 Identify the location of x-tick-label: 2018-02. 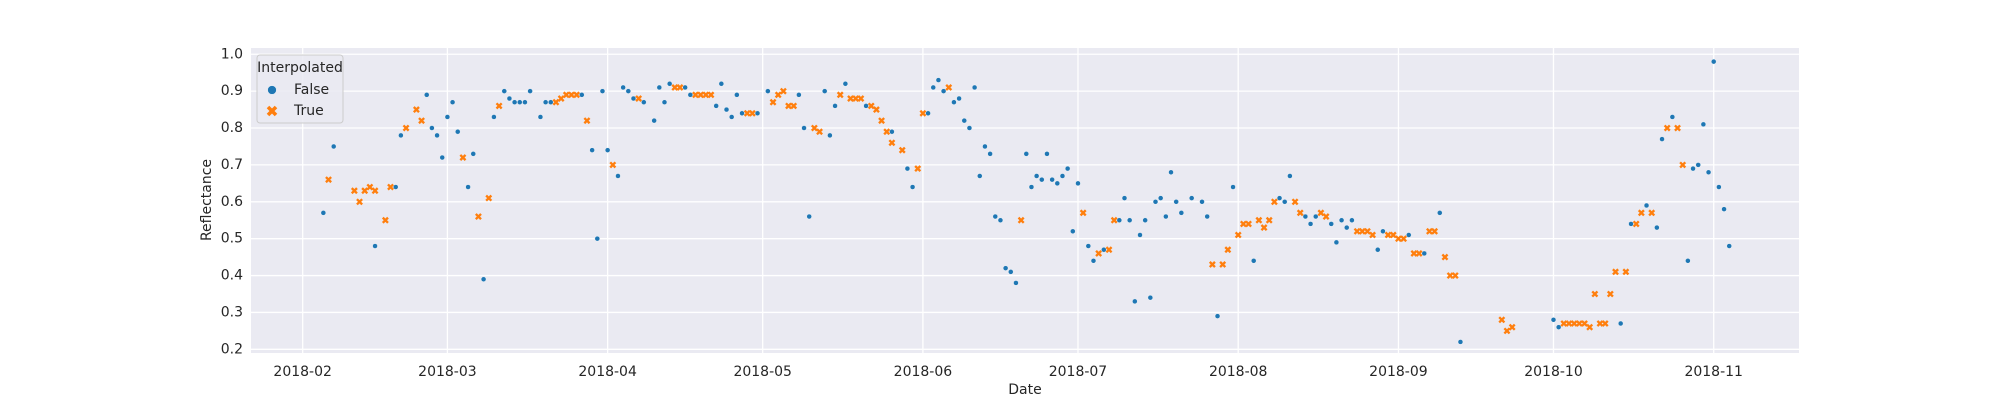
(302, 372).